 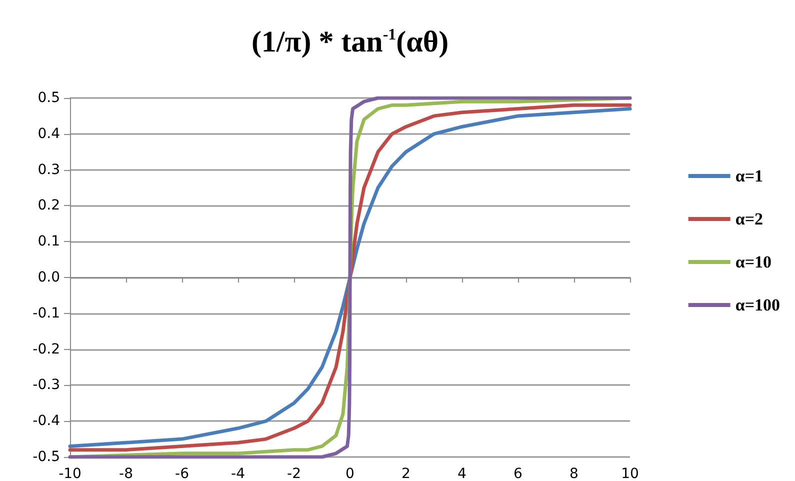 What do you see at coordinates (462, 473) in the screenshot?
I see `x-tick-label: 4` at bounding box center [462, 473].